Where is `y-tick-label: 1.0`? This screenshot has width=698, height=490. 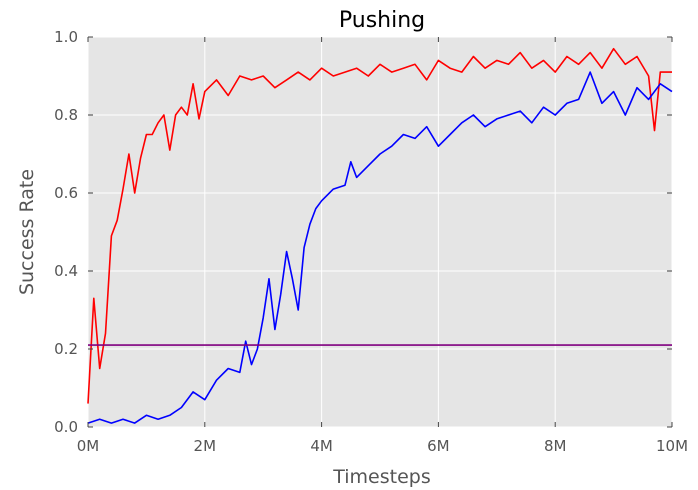 y-tick-label: 1.0 is located at coordinates (66, 37).